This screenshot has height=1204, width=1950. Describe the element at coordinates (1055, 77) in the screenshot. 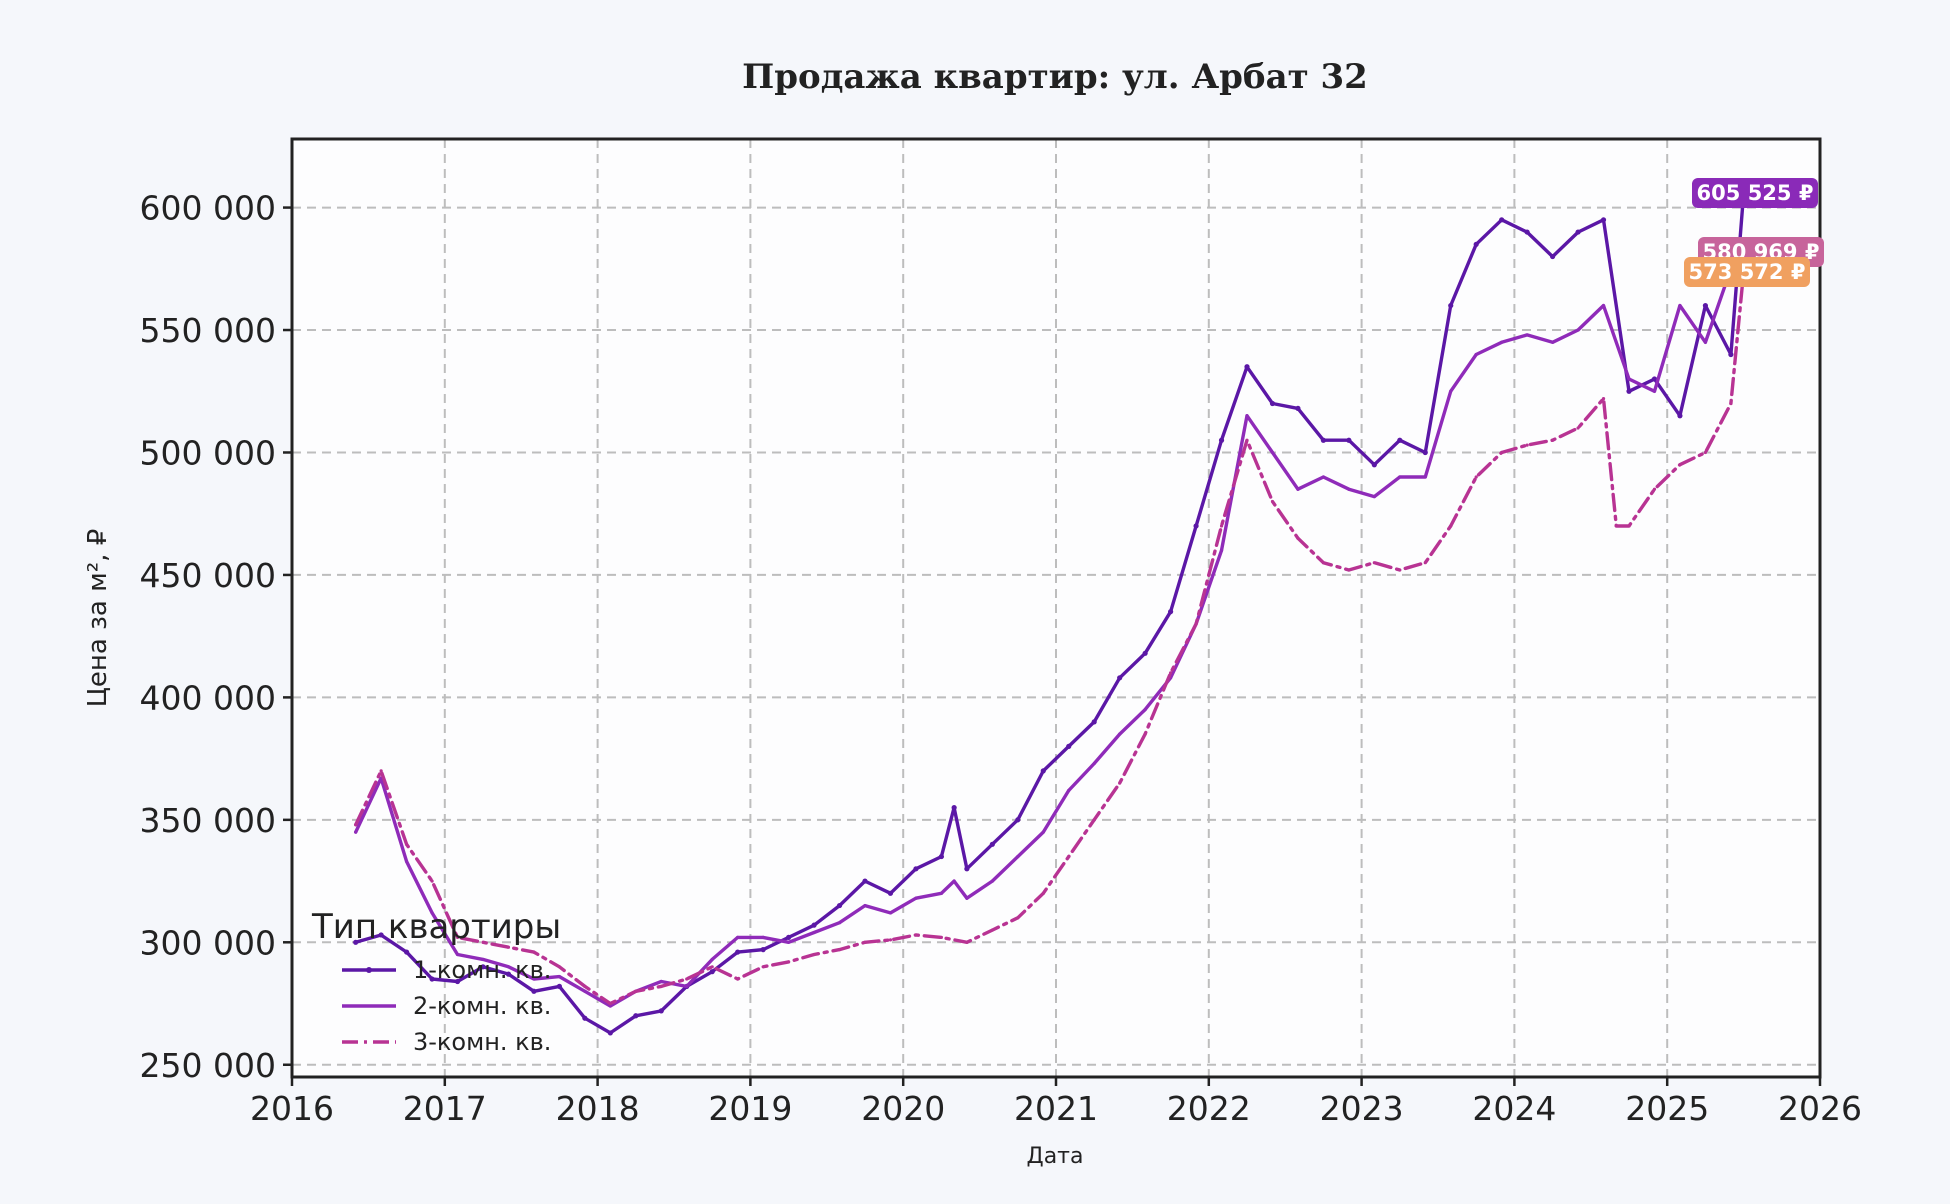

I see `chart-title: Продажа квартир: ул. Арбат 32` at that location.